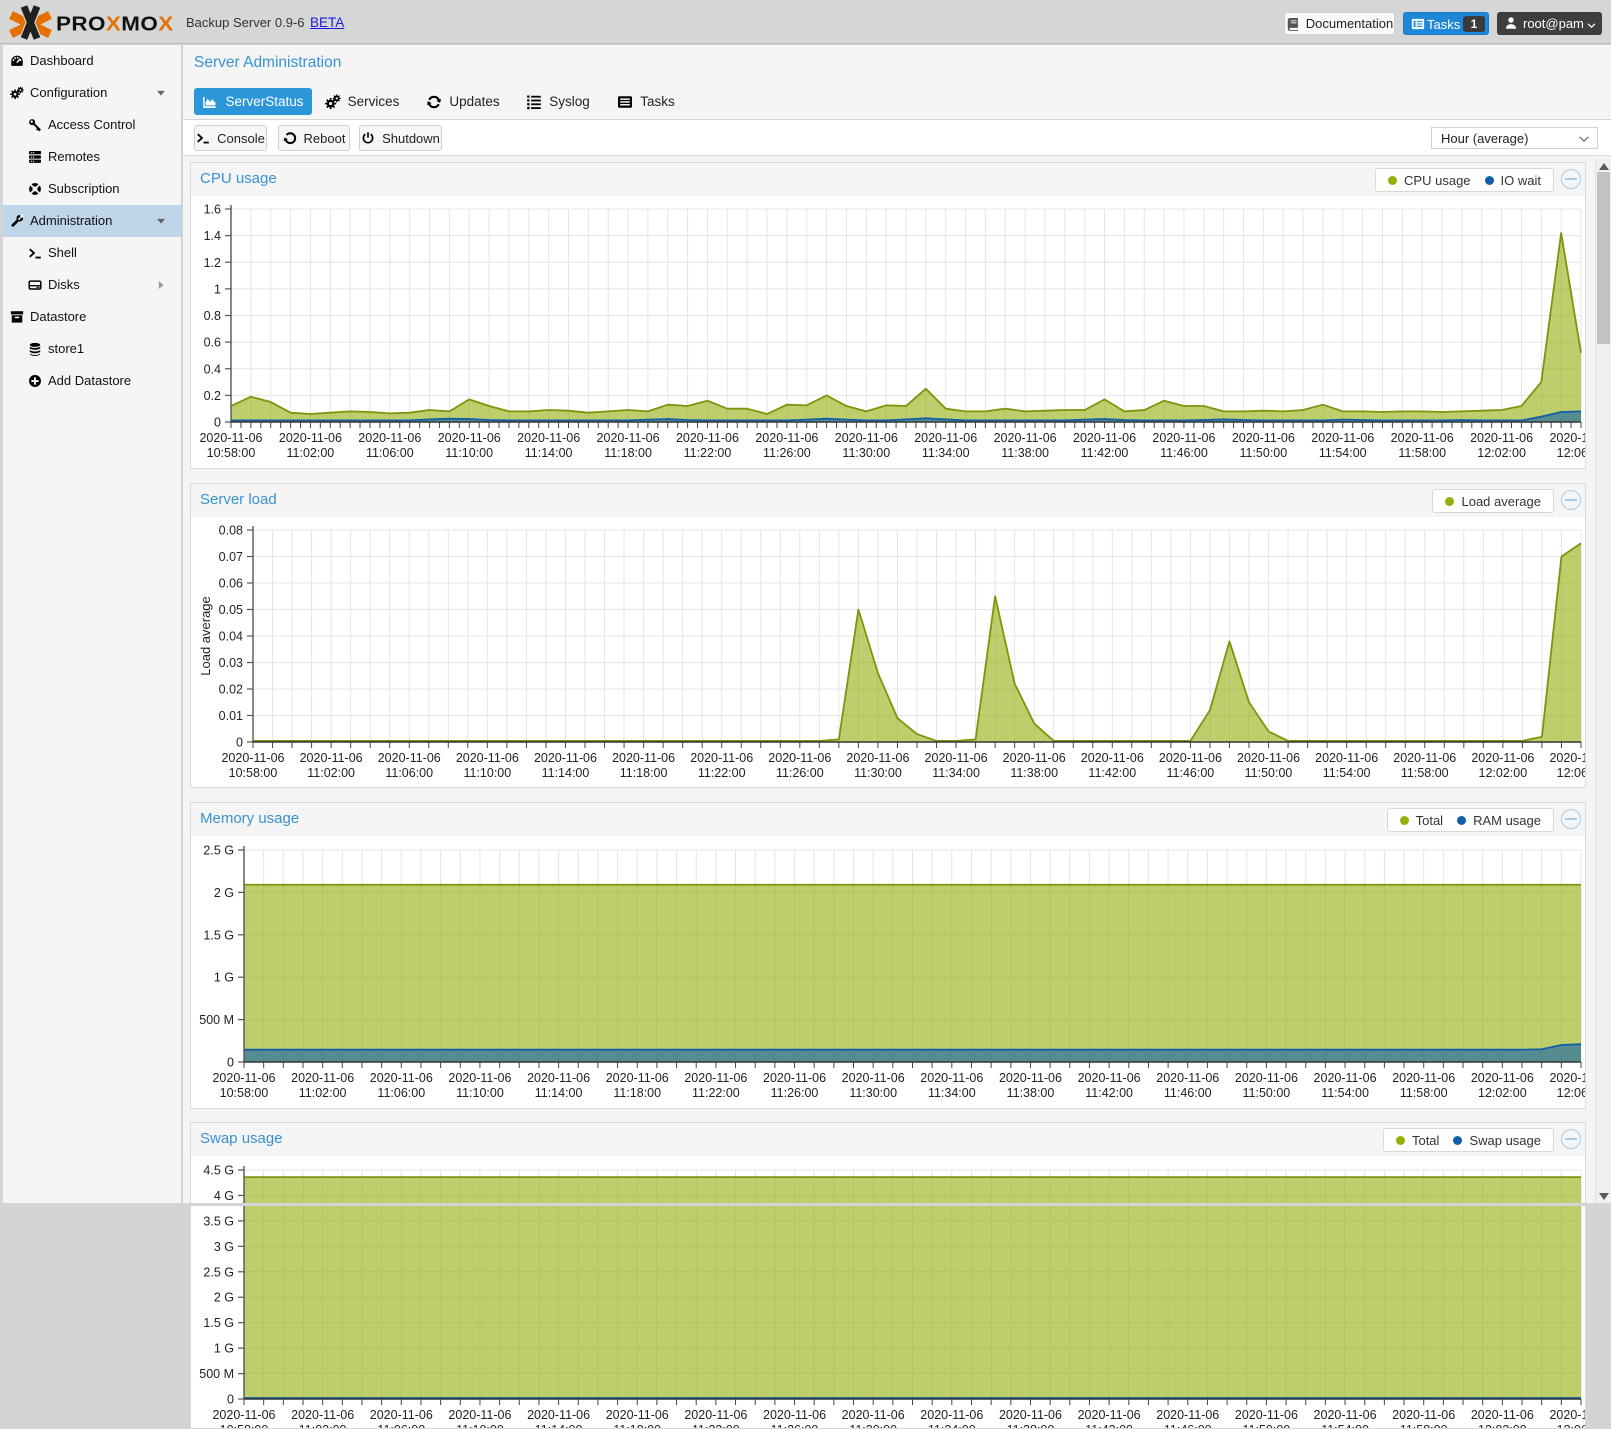 This screenshot has height=1429, width=1611. I want to click on svg-text: 12:06:00, so click(1571, 773).